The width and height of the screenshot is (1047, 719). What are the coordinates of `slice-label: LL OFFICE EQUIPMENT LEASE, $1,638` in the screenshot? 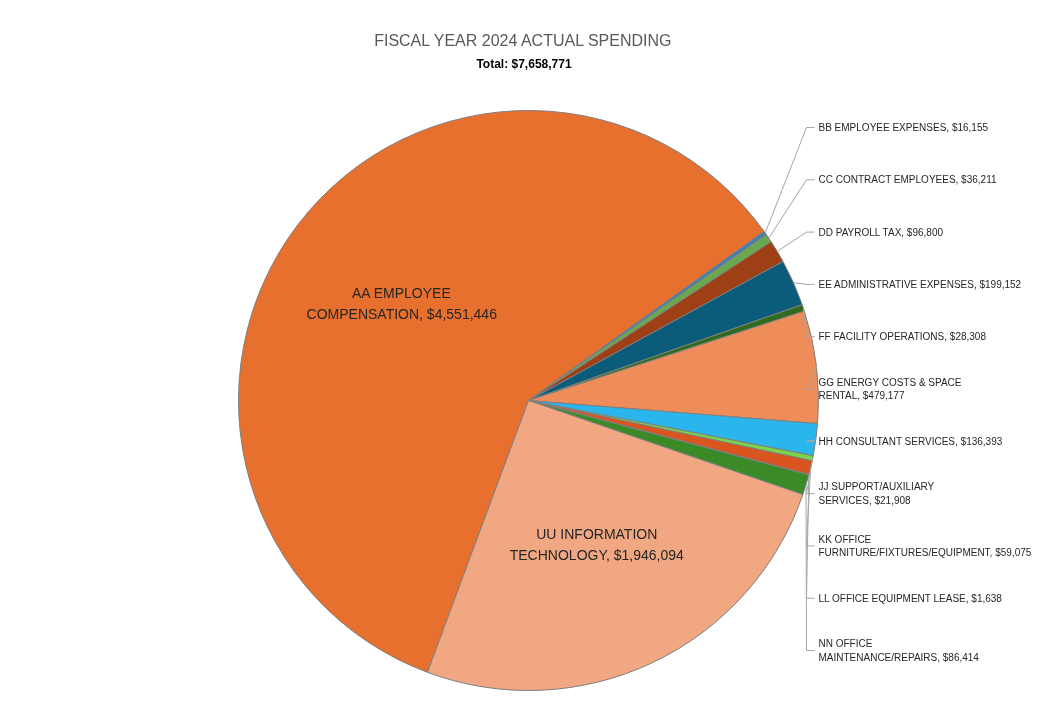 It's located at (910, 598).